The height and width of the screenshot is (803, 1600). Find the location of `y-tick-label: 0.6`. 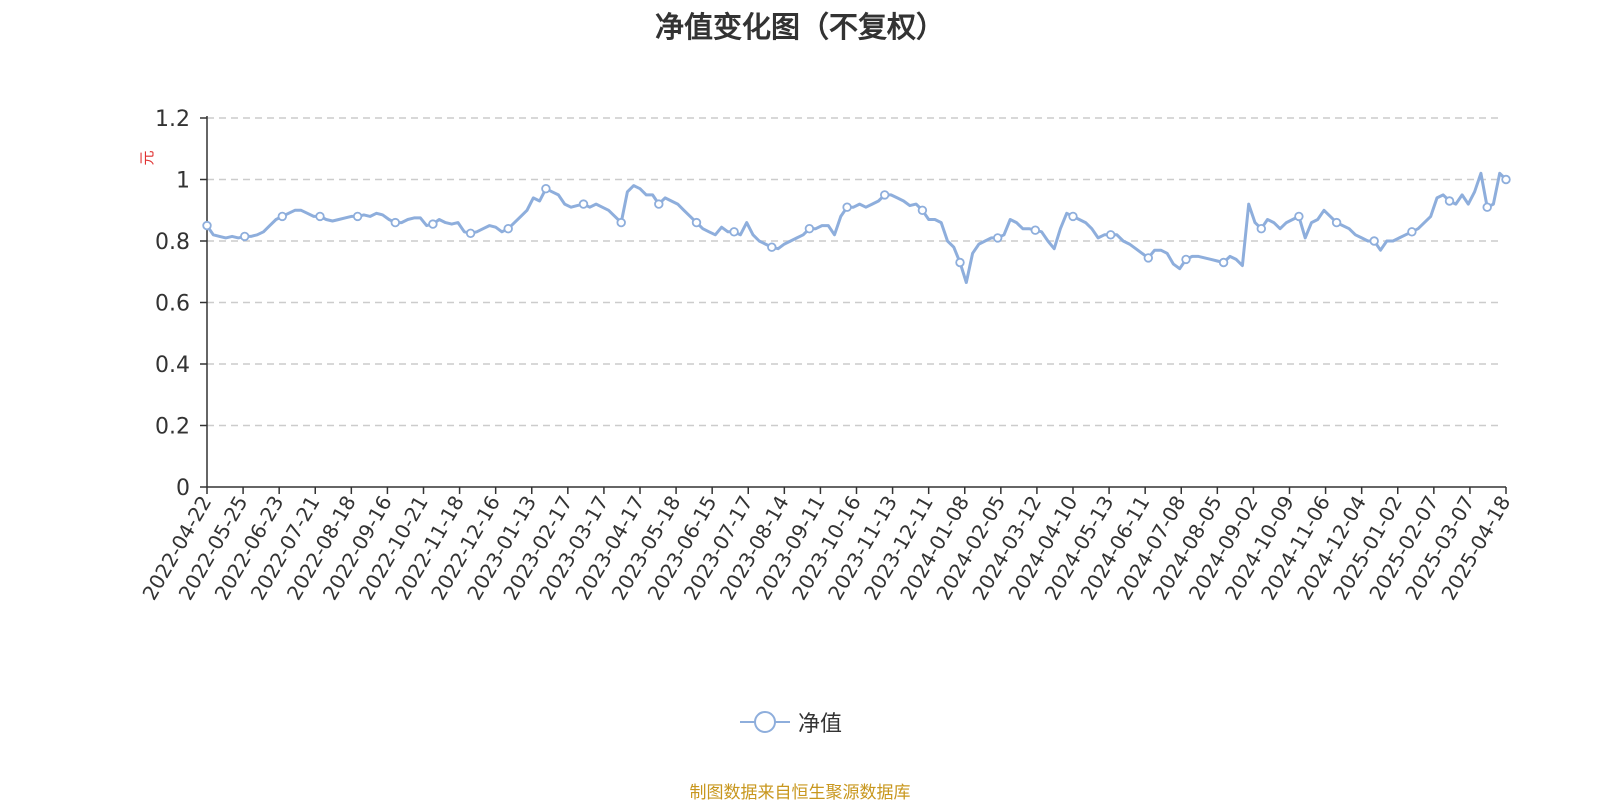

y-tick-label: 0.6 is located at coordinates (172, 304).